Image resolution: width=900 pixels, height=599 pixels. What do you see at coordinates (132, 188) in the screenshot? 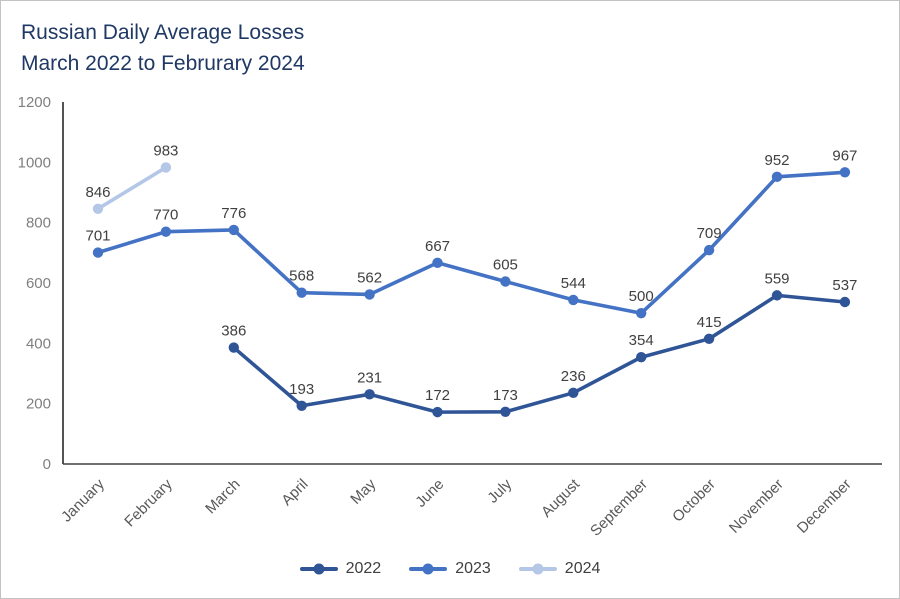
I see `series-line-2024` at bounding box center [132, 188].